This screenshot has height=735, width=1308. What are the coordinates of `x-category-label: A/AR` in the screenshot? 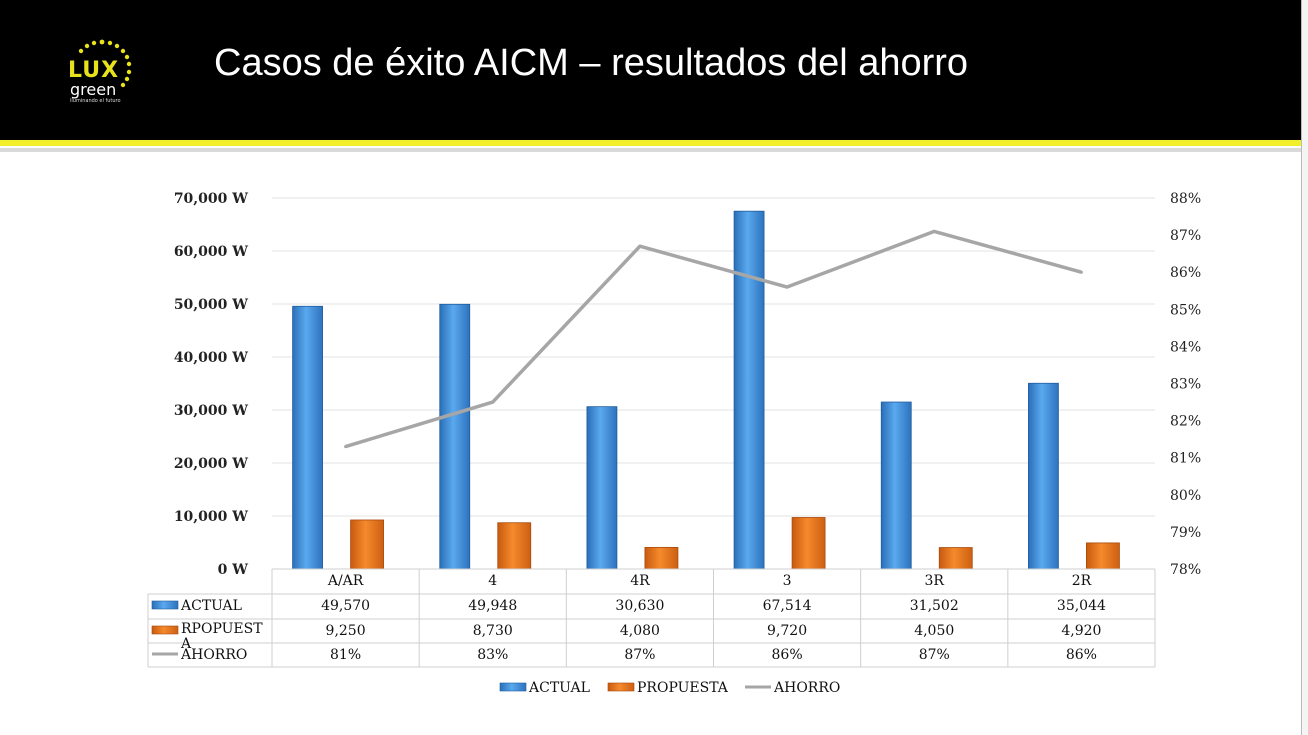 It's located at (345, 581).